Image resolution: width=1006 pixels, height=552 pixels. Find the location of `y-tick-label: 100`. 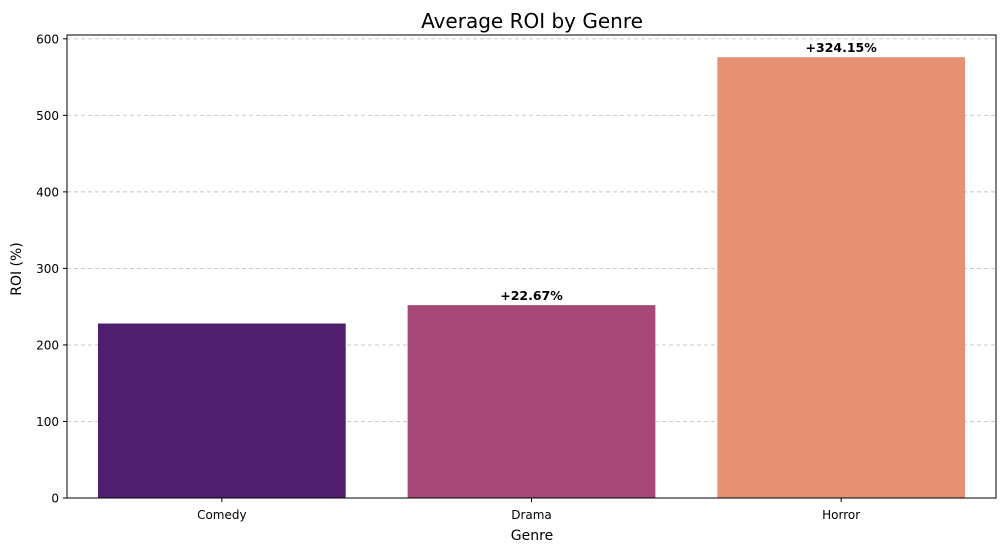

y-tick-label: 100 is located at coordinates (47, 422).